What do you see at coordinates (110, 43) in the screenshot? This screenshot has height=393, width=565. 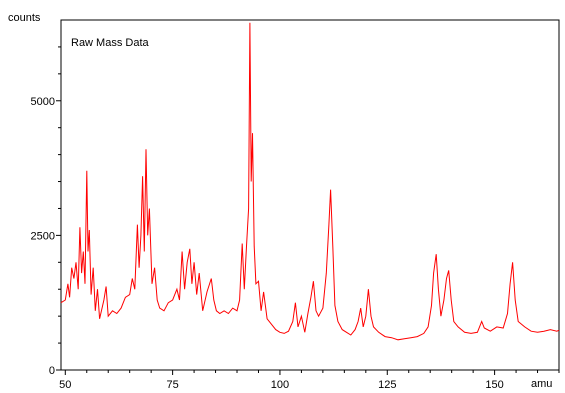 I see `chart-title: Raw Mass Data` at bounding box center [110, 43].